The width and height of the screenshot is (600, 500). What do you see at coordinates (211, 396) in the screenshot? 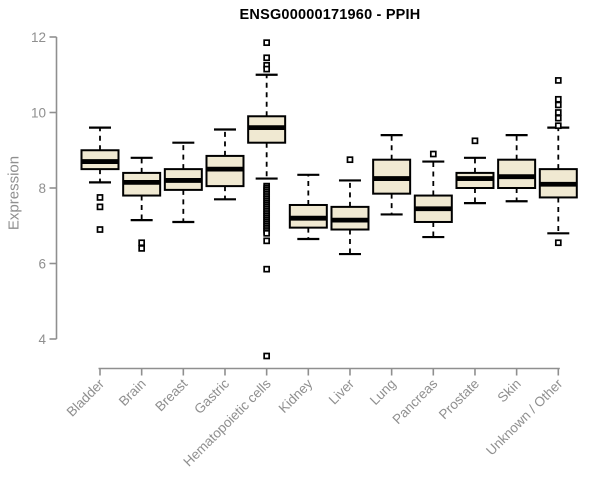
I see `x-category-label-gastric: Gastric` at bounding box center [211, 396].